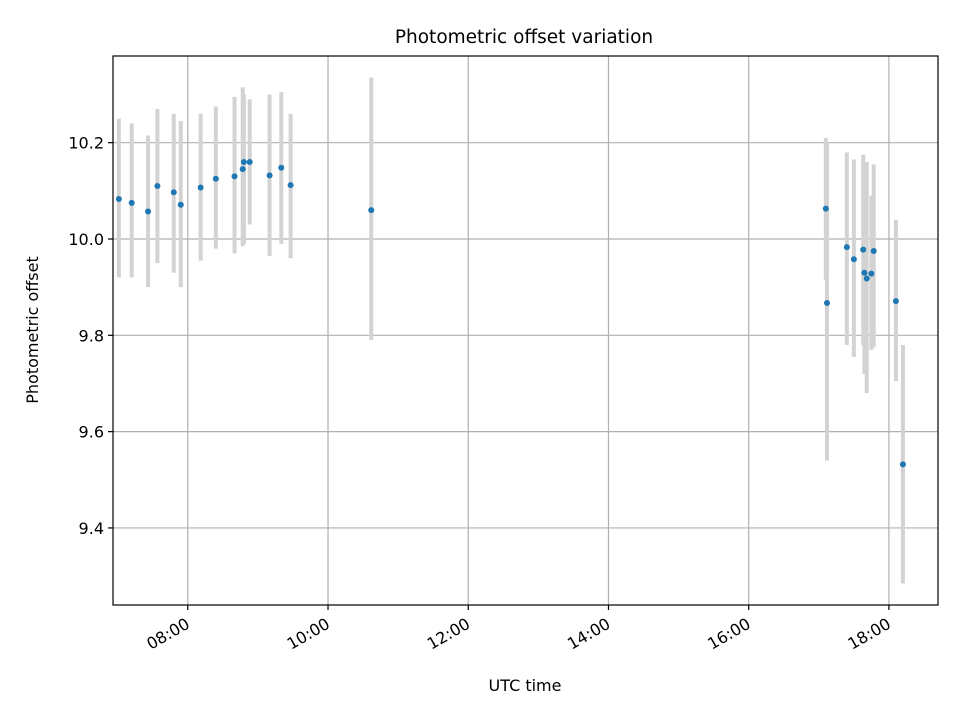 Image resolution: width=960 pixels, height=720 pixels. I want to click on x-axis-label: UTC time, so click(525, 685).